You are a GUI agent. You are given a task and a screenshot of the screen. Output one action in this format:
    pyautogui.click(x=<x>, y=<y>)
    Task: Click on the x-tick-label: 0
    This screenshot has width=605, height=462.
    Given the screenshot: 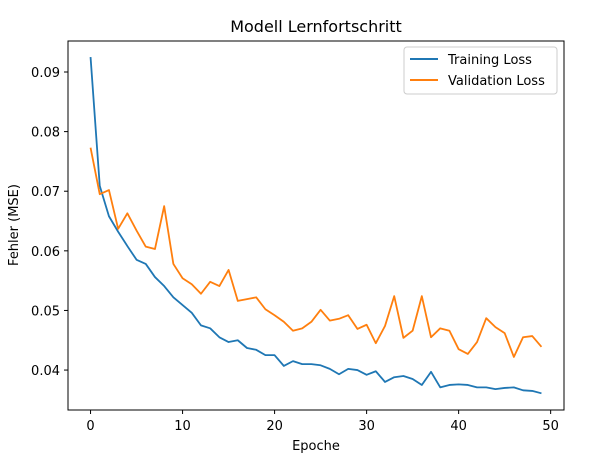 What is the action you would take?
    pyautogui.click(x=90, y=426)
    